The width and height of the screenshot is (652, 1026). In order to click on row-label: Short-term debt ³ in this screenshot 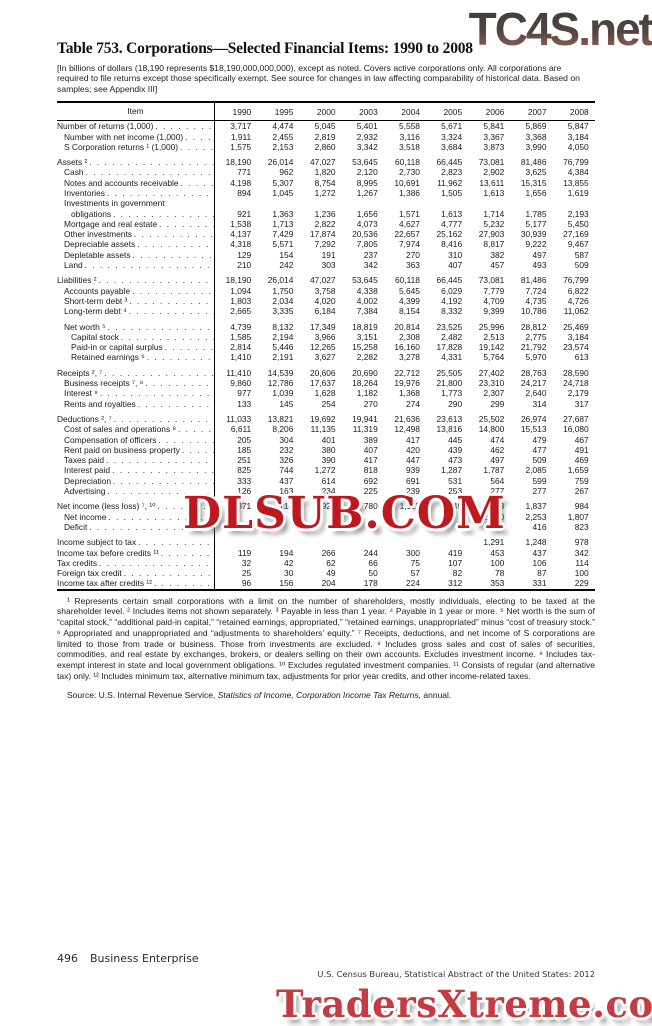, I will do `click(96, 300)`.